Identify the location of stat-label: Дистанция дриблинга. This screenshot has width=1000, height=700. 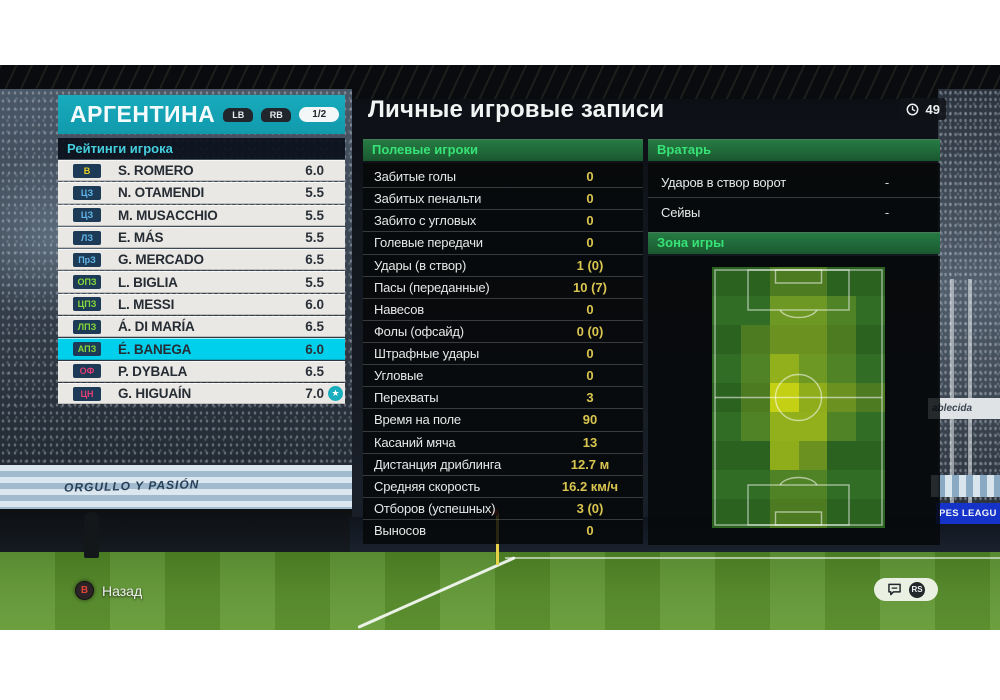
(437, 464).